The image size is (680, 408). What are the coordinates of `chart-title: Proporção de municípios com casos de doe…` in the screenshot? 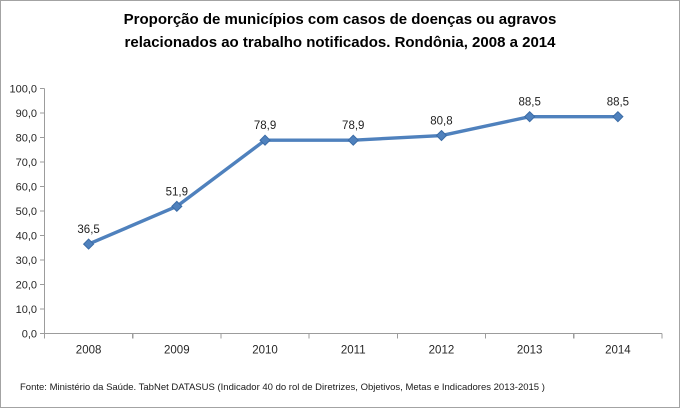 It's located at (340, 31).